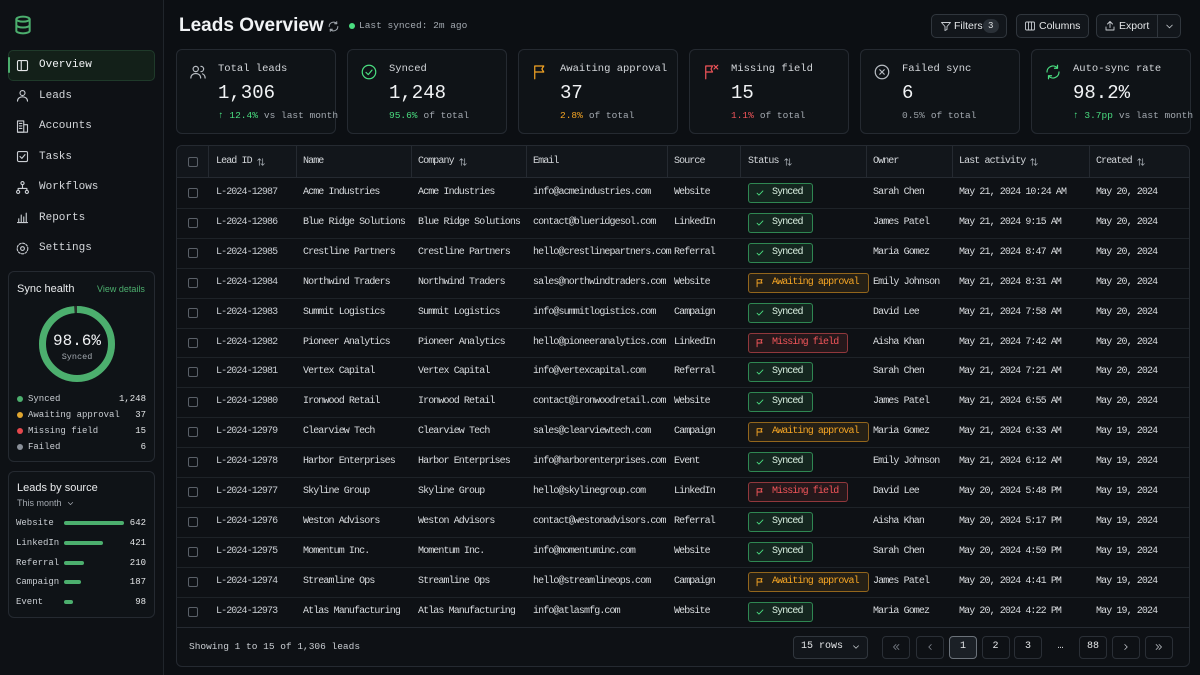 The height and width of the screenshot is (675, 1200). What do you see at coordinates (896, 647) in the screenshot?
I see `first-page-button` at bounding box center [896, 647].